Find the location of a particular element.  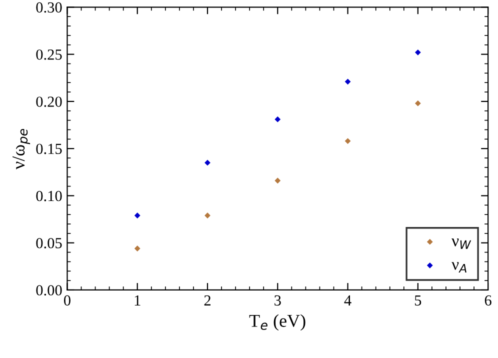

x-tick-label: 3 is located at coordinates (277, 300).